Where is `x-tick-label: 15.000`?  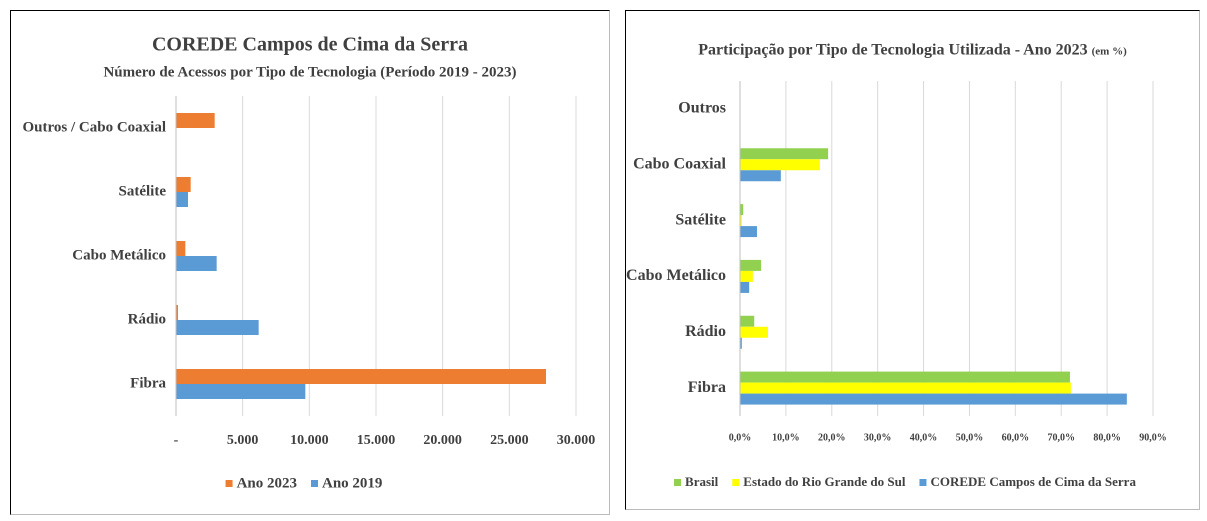 x-tick-label: 15.000 is located at coordinates (376, 440).